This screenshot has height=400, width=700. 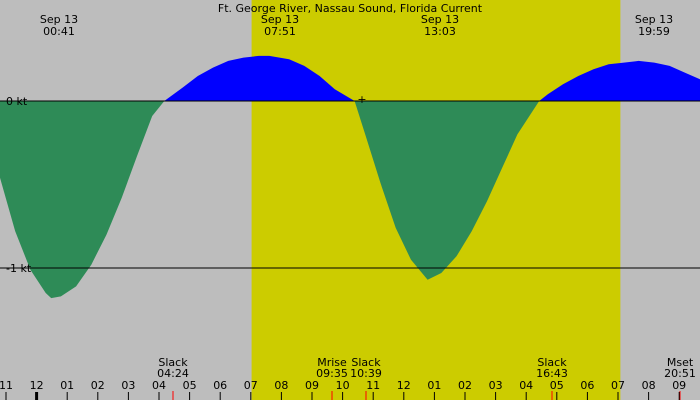 I want to click on y-axis-label: -1 kt, so click(x=19, y=268).